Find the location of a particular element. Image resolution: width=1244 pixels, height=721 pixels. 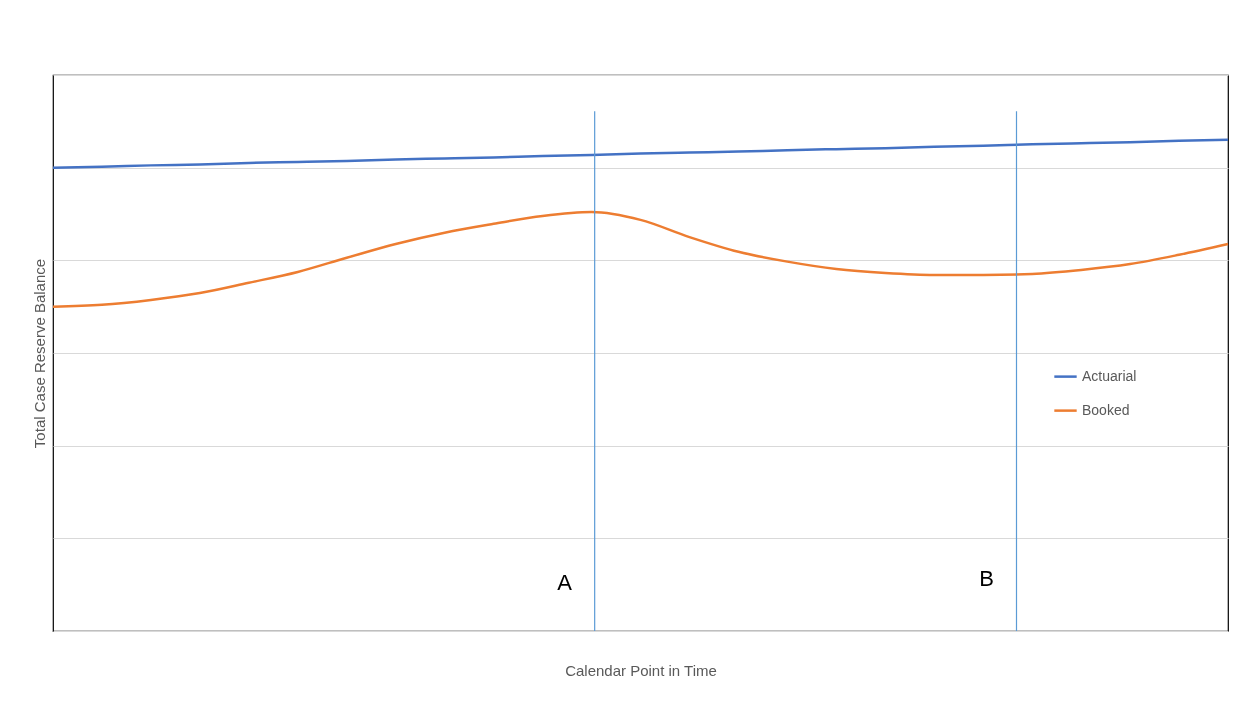

x-axis-title: Calendar Point in Time is located at coordinates (641, 670).